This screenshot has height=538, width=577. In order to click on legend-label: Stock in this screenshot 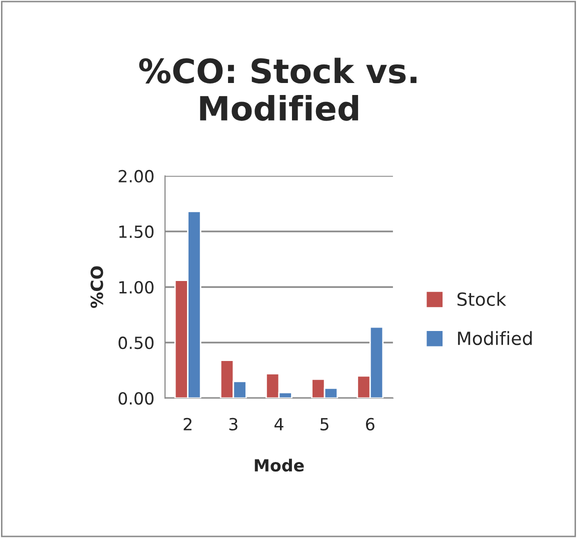, I will do `click(482, 299)`.